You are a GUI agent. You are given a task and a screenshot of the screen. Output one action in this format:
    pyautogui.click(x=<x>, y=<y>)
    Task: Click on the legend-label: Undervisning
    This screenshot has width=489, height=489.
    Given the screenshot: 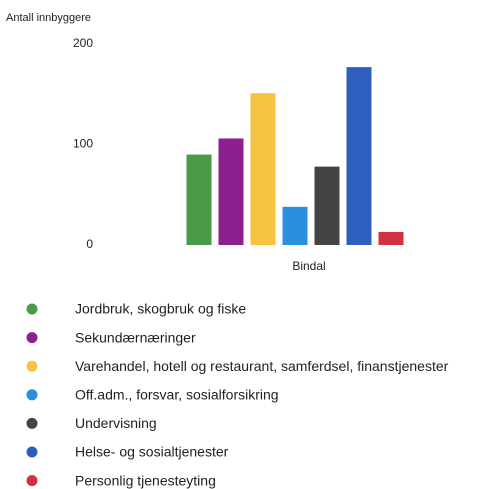 What is the action you would take?
    pyautogui.click(x=116, y=423)
    